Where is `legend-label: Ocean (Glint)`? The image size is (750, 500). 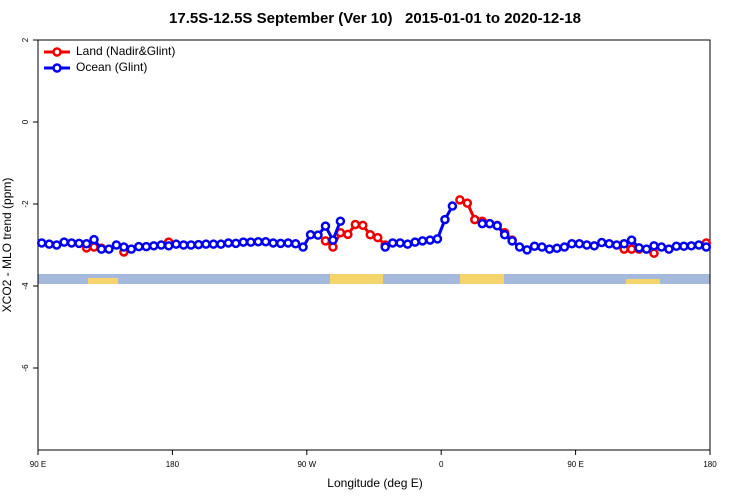
legend-label: Ocean (Glint) is located at coordinates (111, 67).